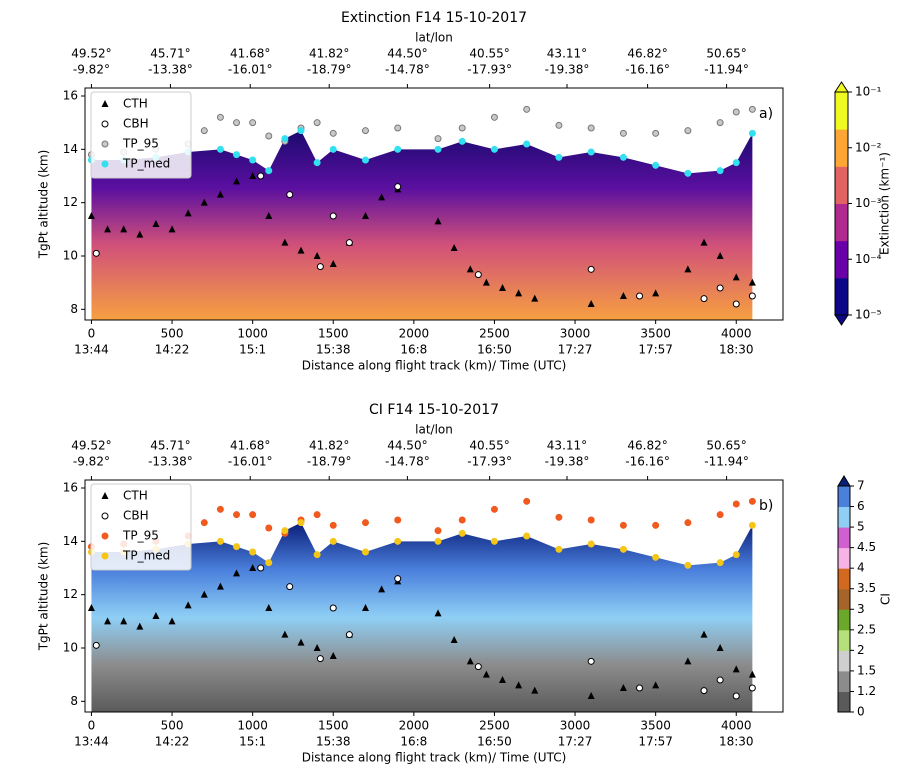 This screenshot has width=901, height=773. Describe the element at coordinates (868, 147) in the screenshot. I see `colorbar-tick-label: 10⁻²` at that location.